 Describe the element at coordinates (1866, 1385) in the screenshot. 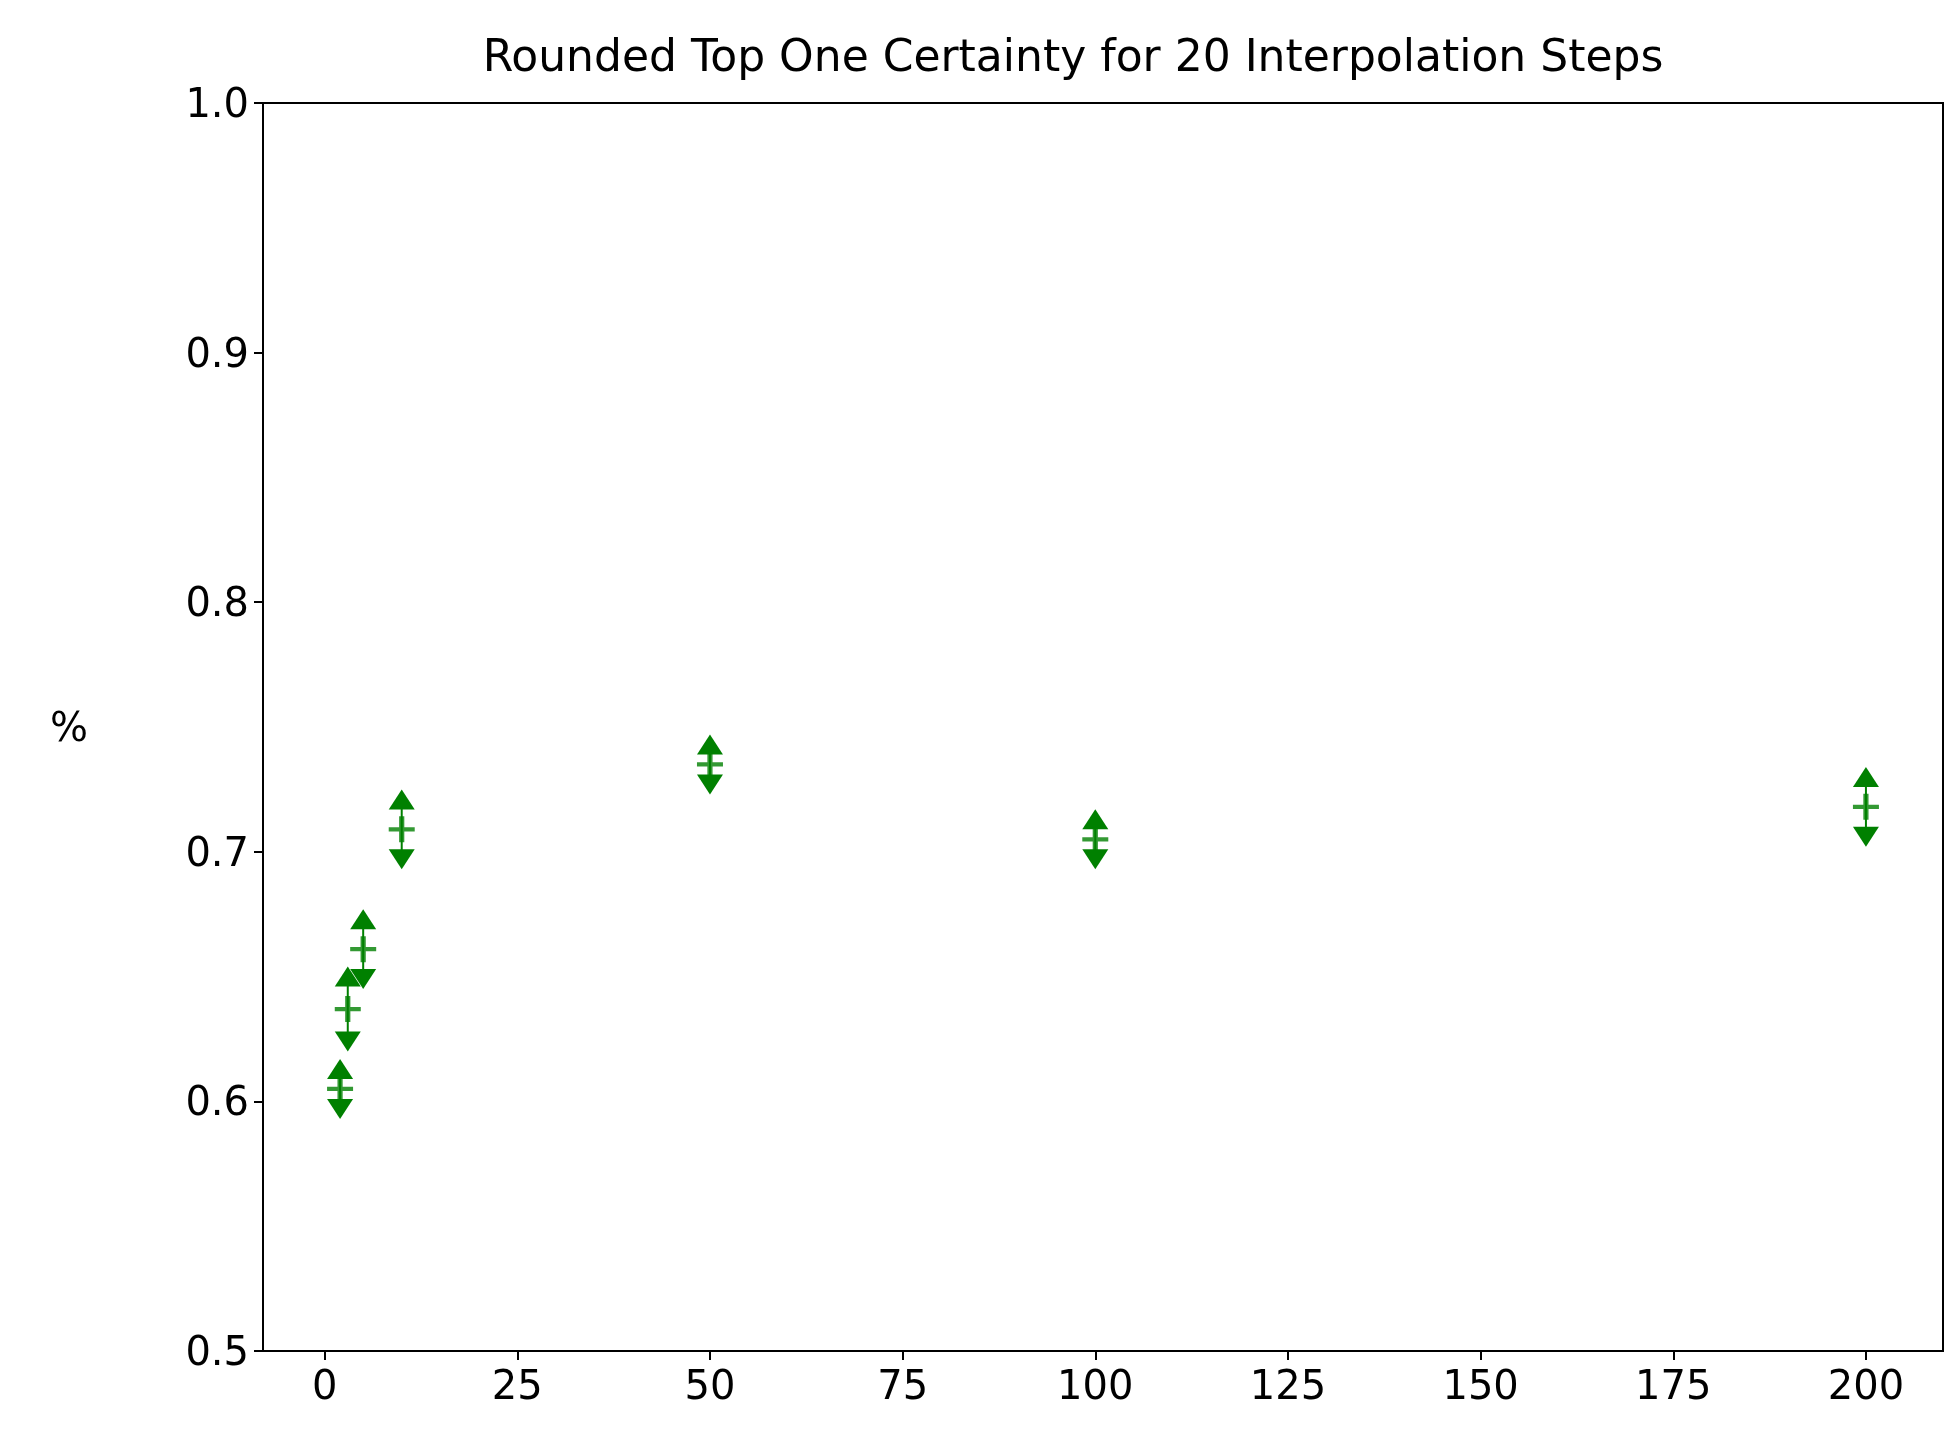

I see `x-tick-label: 200` at that location.